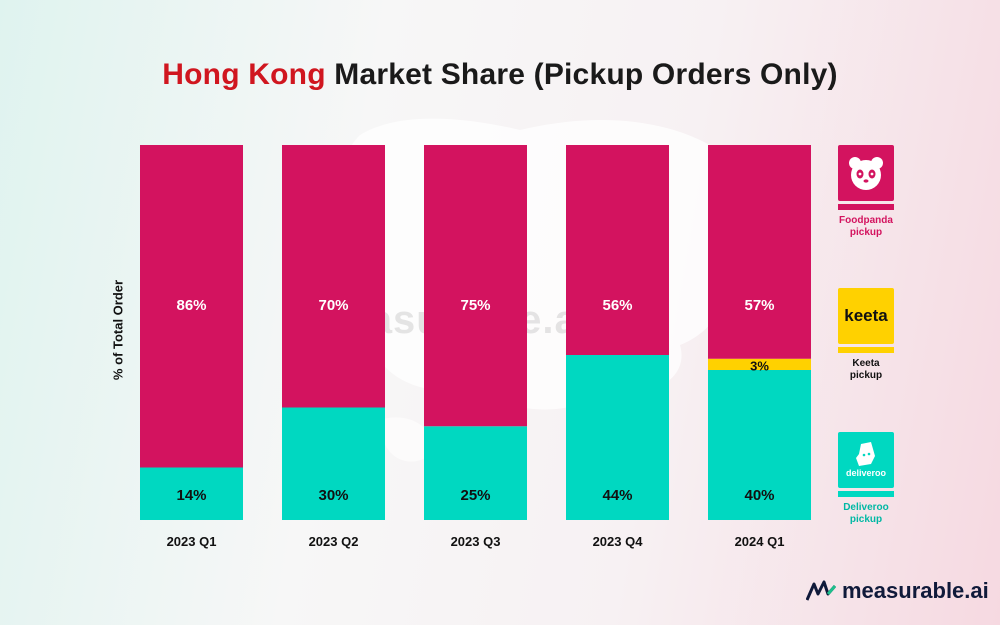  I want to click on data-label: 3%, so click(759, 365).